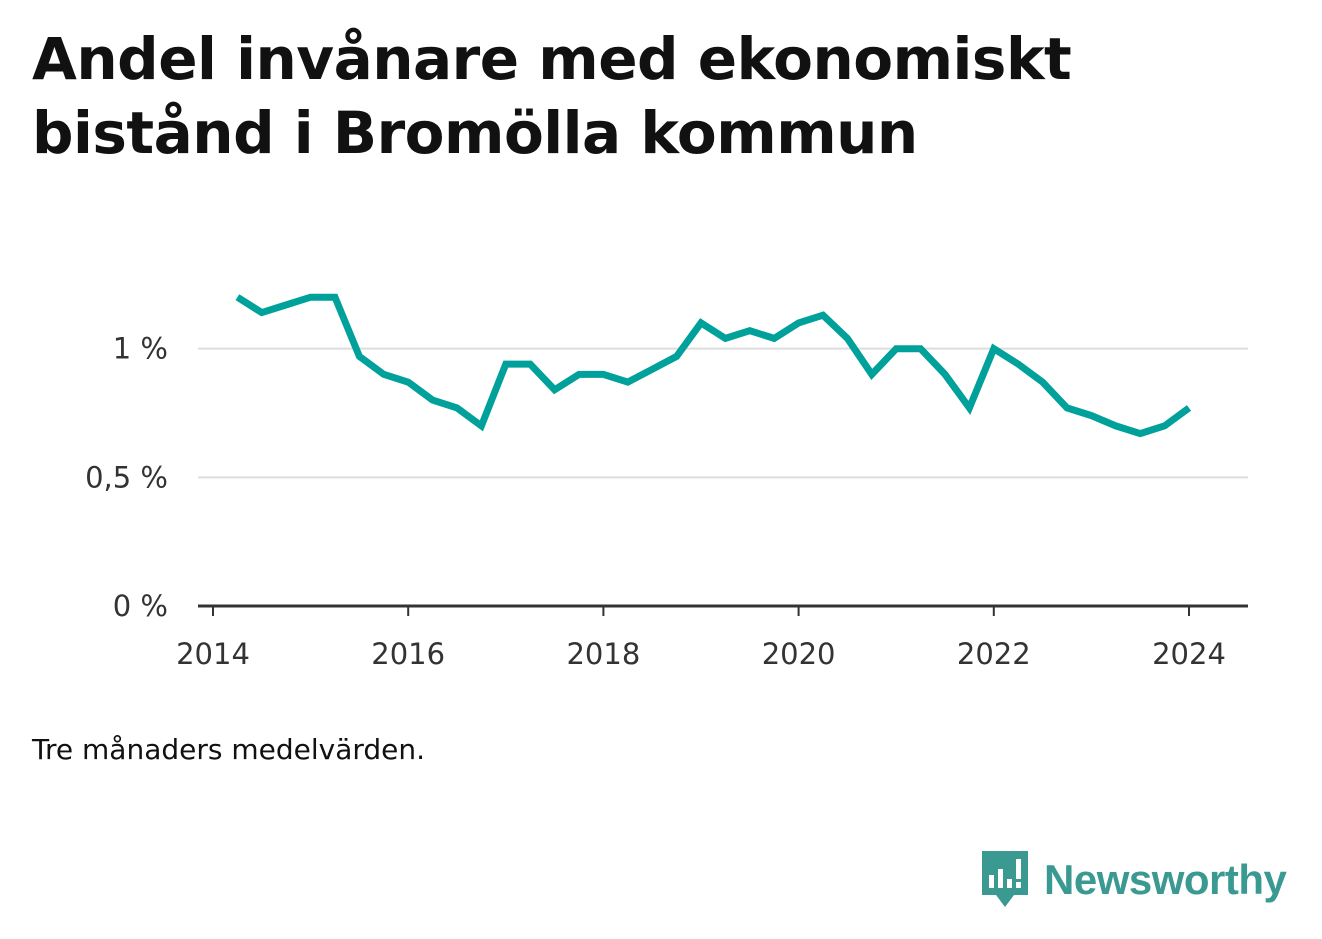 This screenshot has height=939, width=1322. I want to click on series-layer, so click(713, 365).